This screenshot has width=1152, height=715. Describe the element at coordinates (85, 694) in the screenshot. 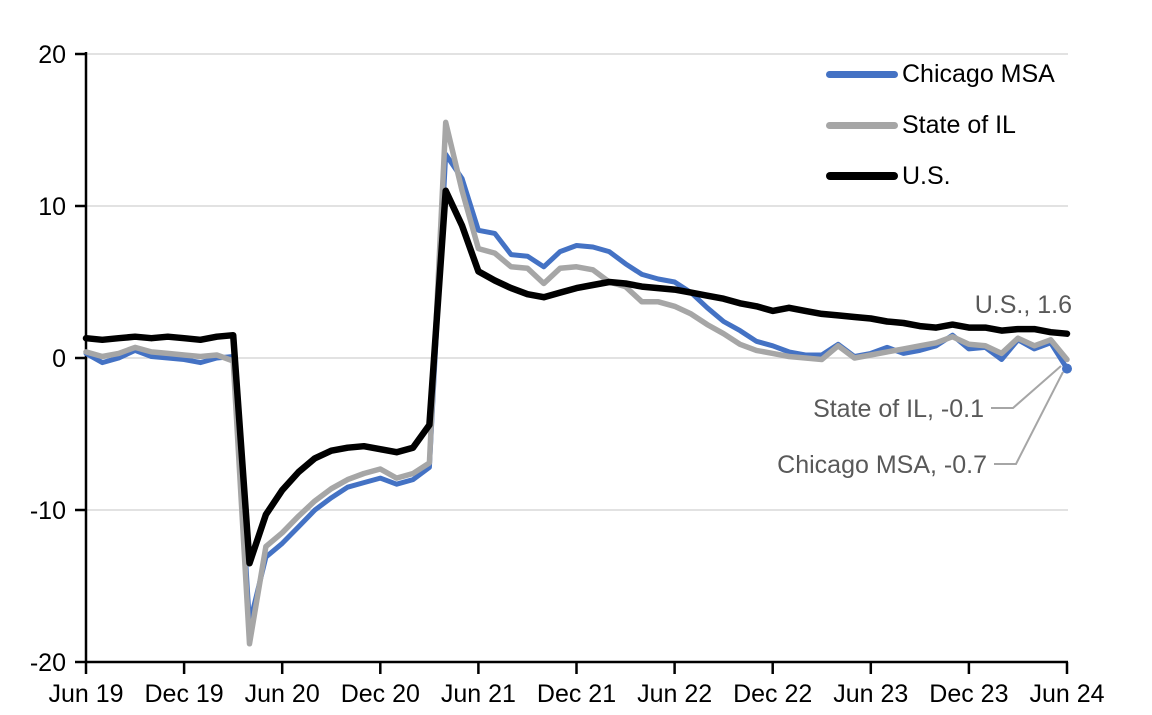

I see `x-tick-label-0: Jun 19` at that location.